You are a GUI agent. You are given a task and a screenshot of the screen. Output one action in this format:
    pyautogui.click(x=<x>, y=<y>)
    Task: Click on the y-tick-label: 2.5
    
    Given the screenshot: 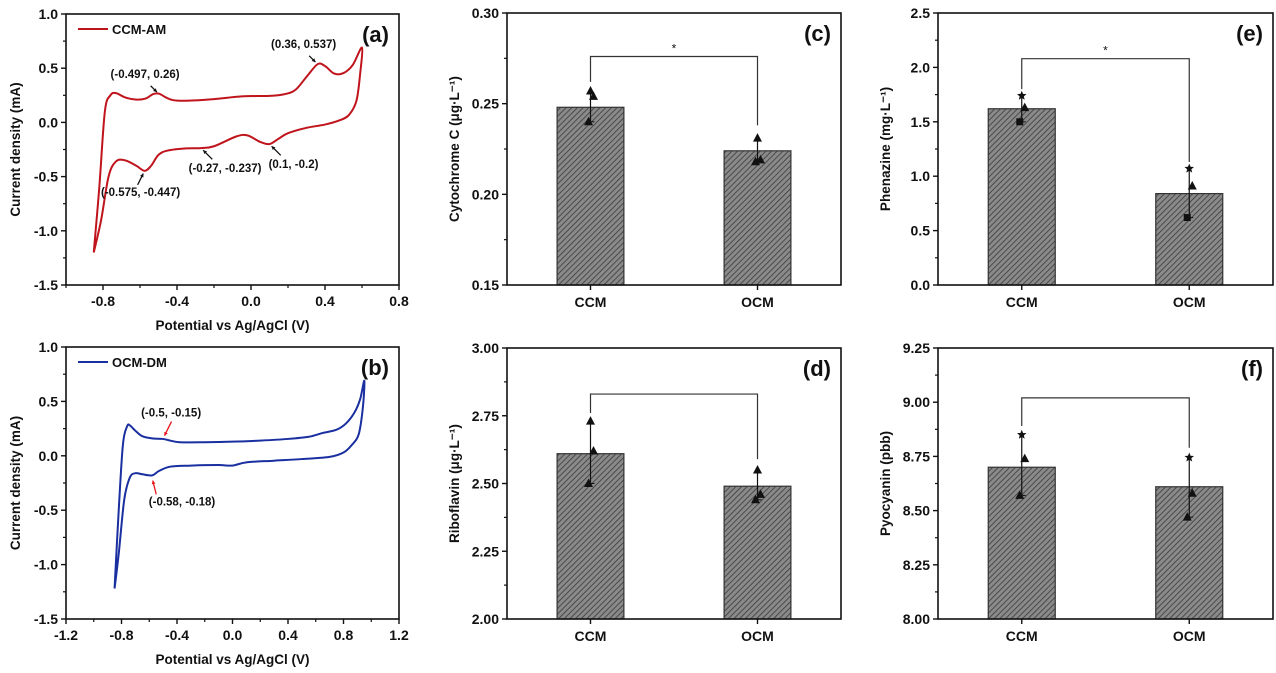 What is the action you would take?
    pyautogui.click(x=921, y=13)
    